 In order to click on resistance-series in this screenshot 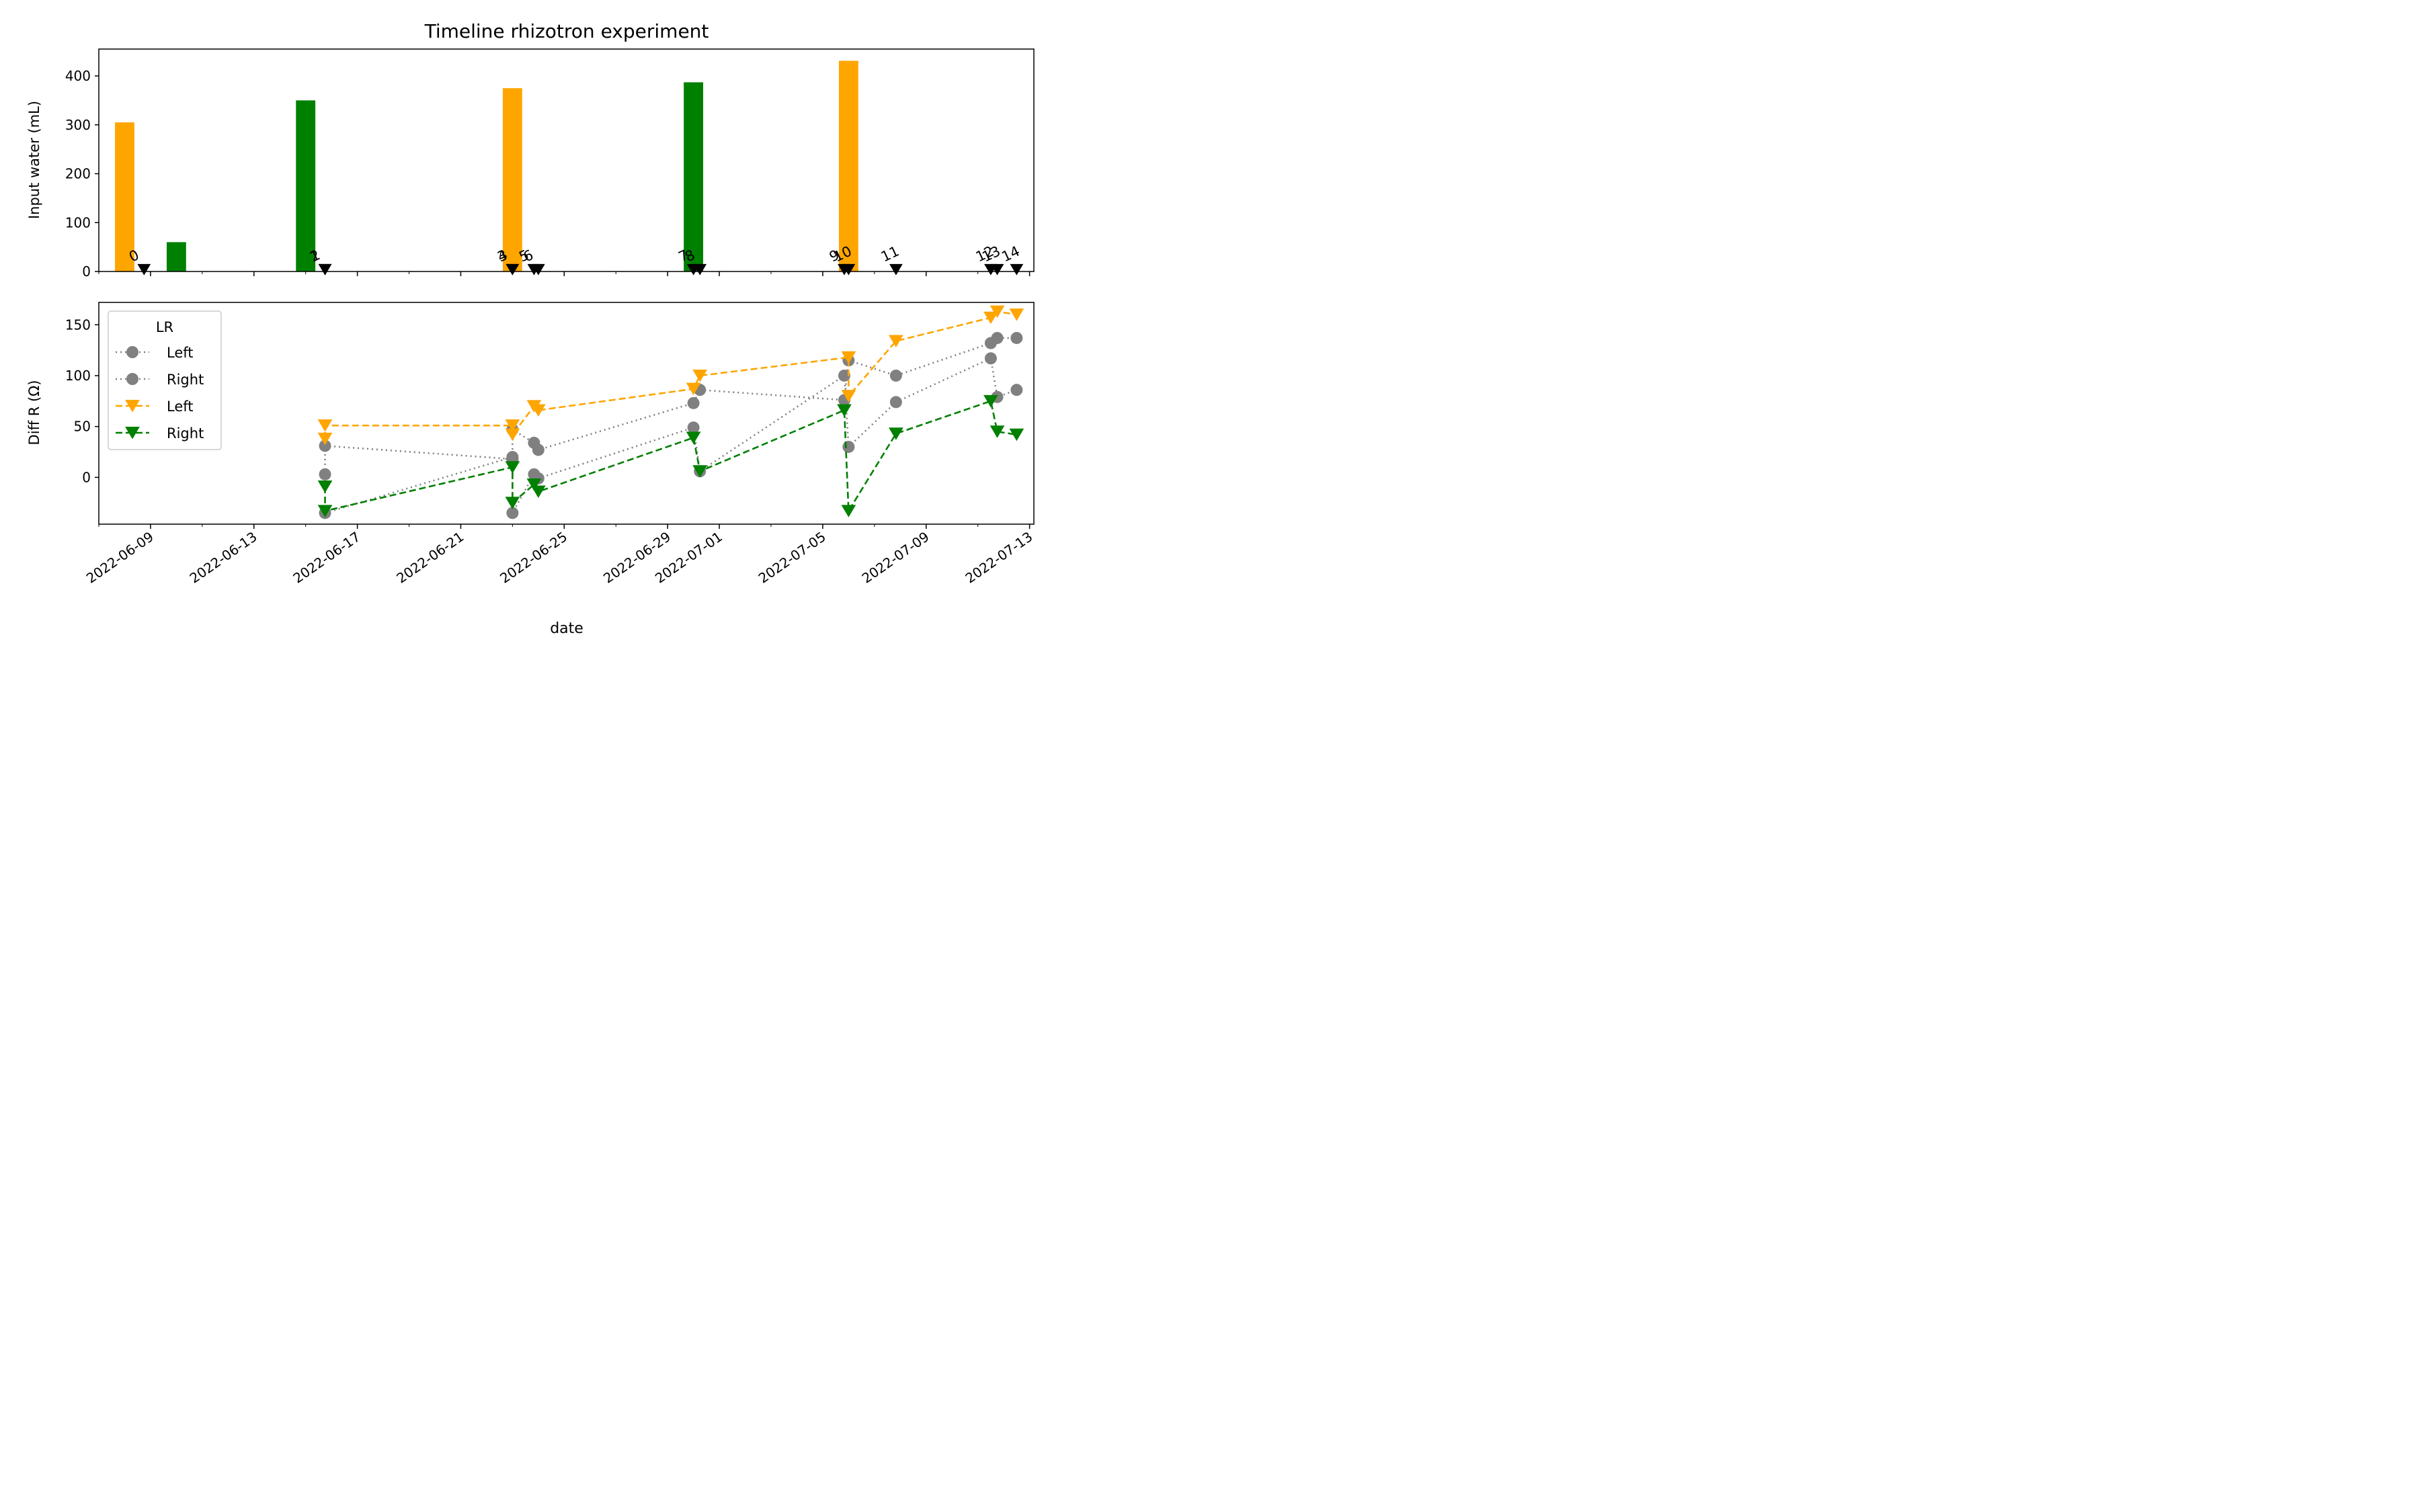, I will do `click(670, 412)`.